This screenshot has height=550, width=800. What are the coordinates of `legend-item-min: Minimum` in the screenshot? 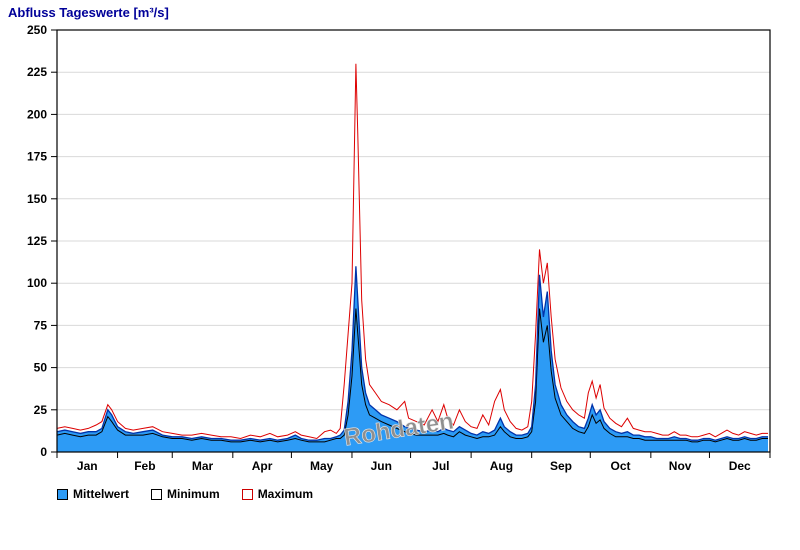 It's located at (185, 494).